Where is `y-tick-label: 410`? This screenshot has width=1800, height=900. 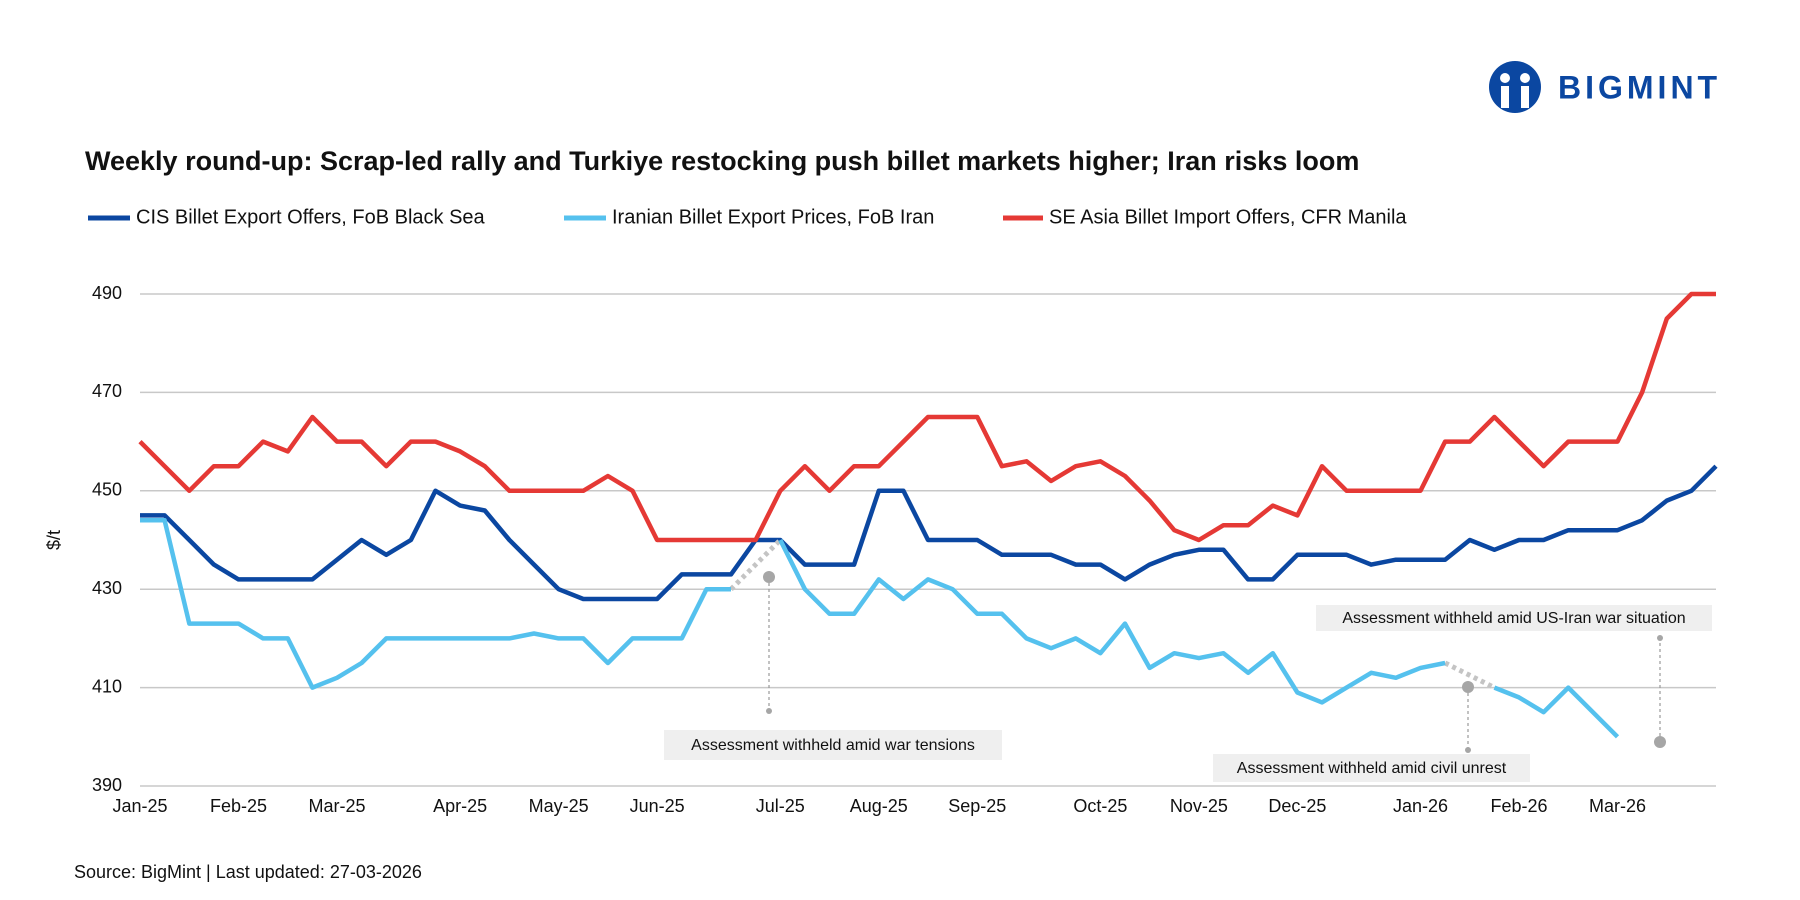 y-tick-label: 410 is located at coordinates (107, 686).